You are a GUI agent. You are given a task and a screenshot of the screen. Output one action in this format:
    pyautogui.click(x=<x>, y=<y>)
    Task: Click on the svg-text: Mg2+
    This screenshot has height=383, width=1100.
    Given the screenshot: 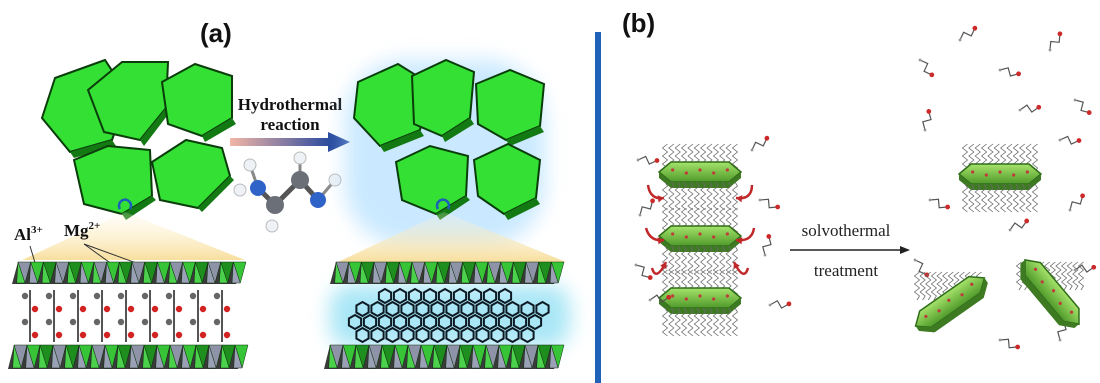 What is the action you would take?
    pyautogui.click(x=82, y=230)
    